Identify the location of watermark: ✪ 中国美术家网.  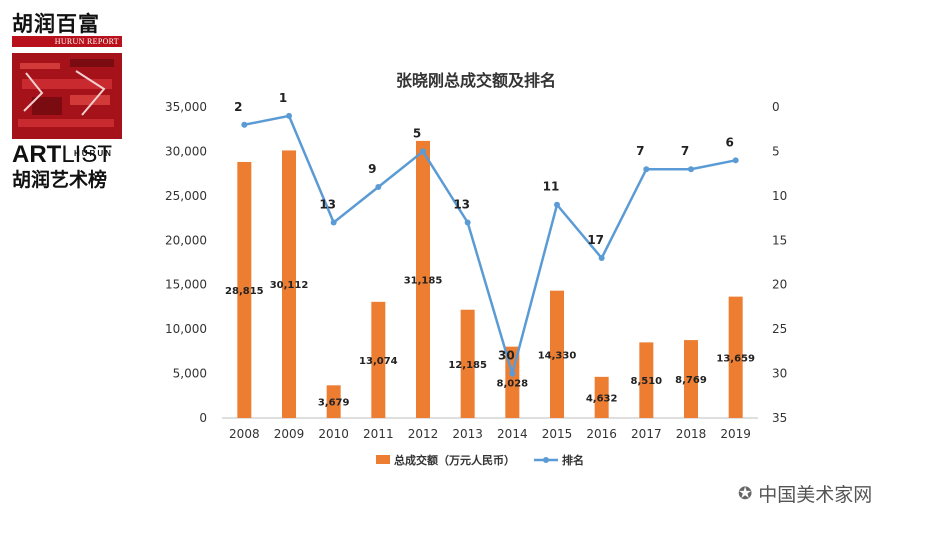
(805, 493).